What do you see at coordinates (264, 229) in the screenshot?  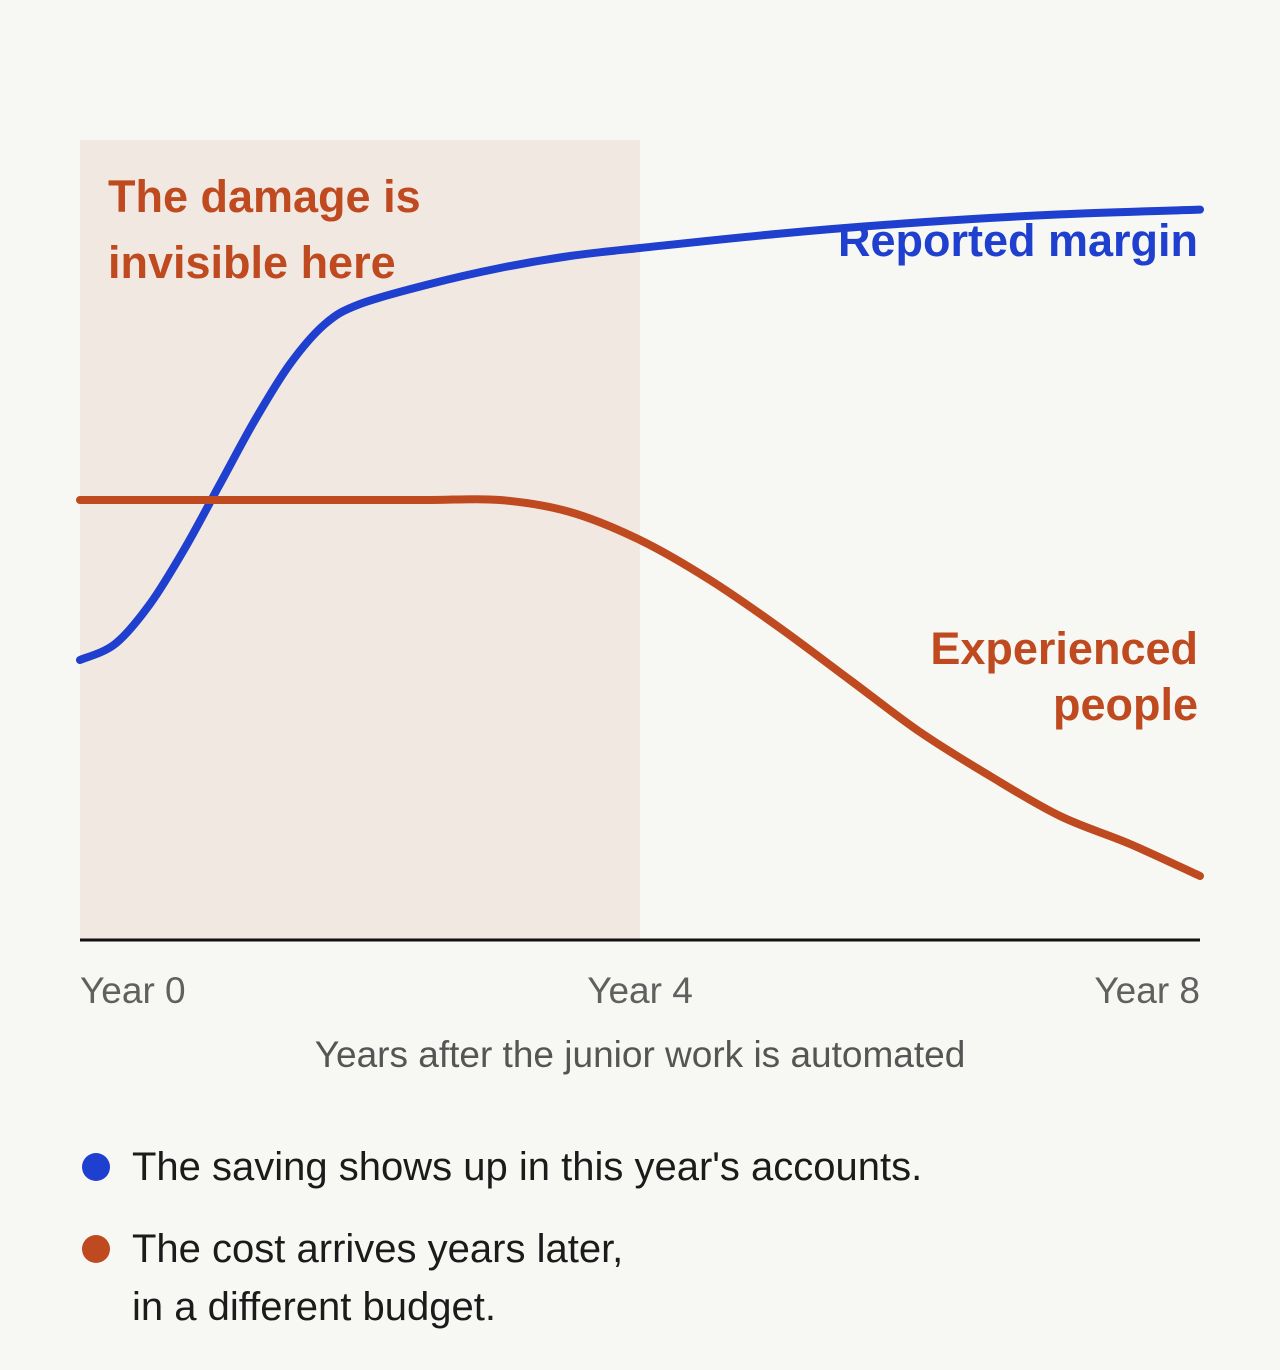 I see `invisible-damage-label: The damage is invisible here` at bounding box center [264, 229].